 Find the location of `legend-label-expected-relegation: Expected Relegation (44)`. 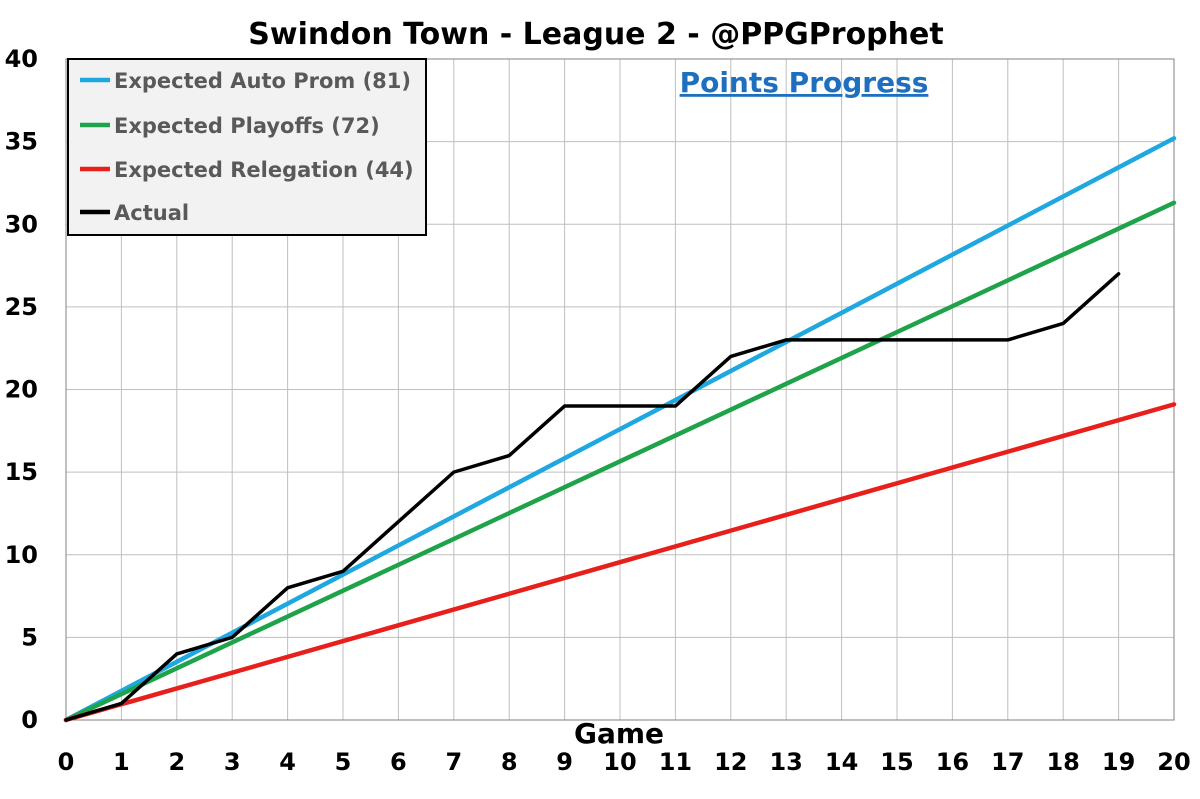

legend-label-expected-relegation: Expected Relegation (44) is located at coordinates (264, 170).